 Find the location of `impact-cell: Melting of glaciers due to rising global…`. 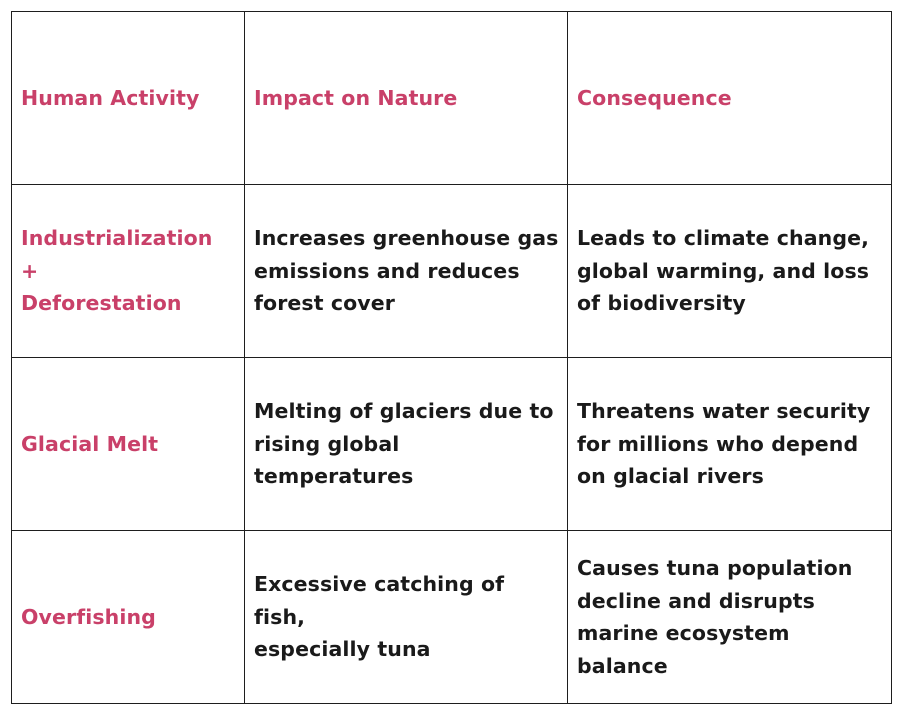

impact-cell: Melting of glaciers due to rising global… is located at coordinates (406, 444).